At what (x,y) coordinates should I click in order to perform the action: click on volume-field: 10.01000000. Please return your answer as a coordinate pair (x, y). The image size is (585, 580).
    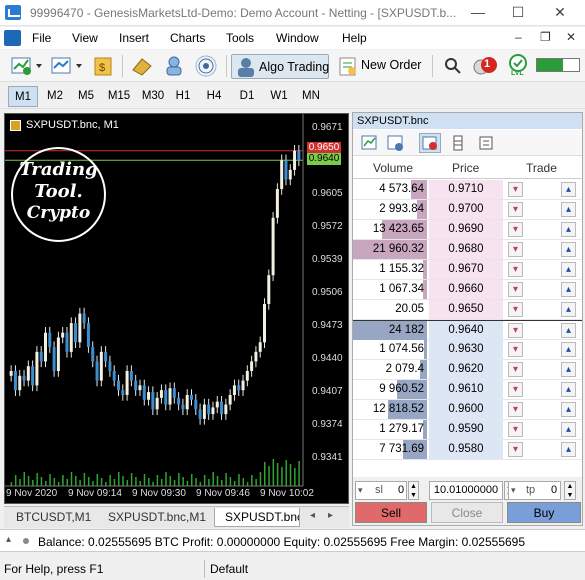
    Looking at the image, I should click on (466, 490).